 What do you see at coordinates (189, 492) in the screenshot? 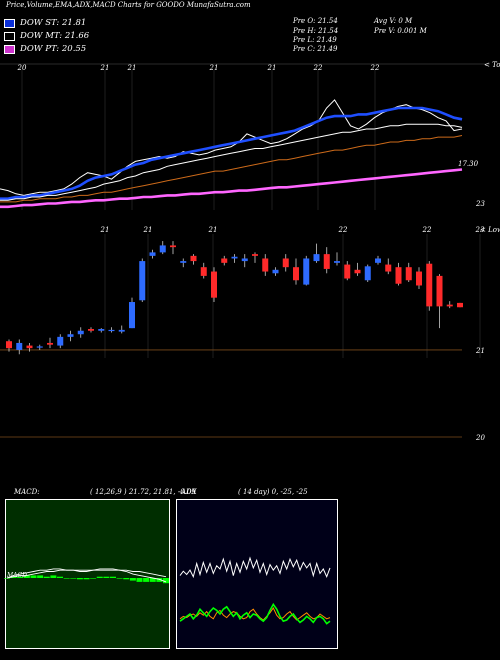
I see `adx-header: ADX` at bounding box center [189, 492].